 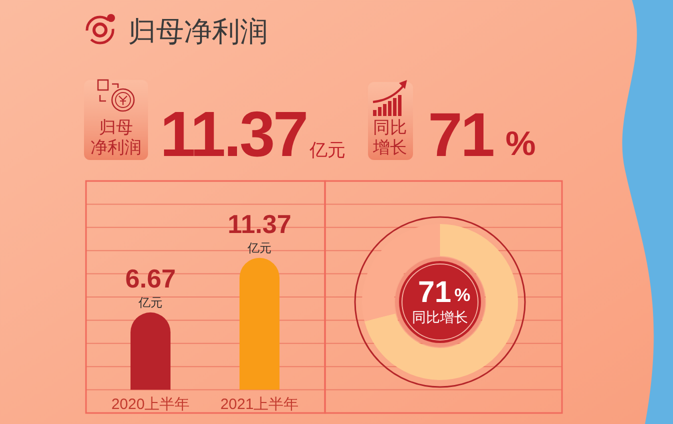 I want to click on text: 同比增长, so click(x=440, y=317).